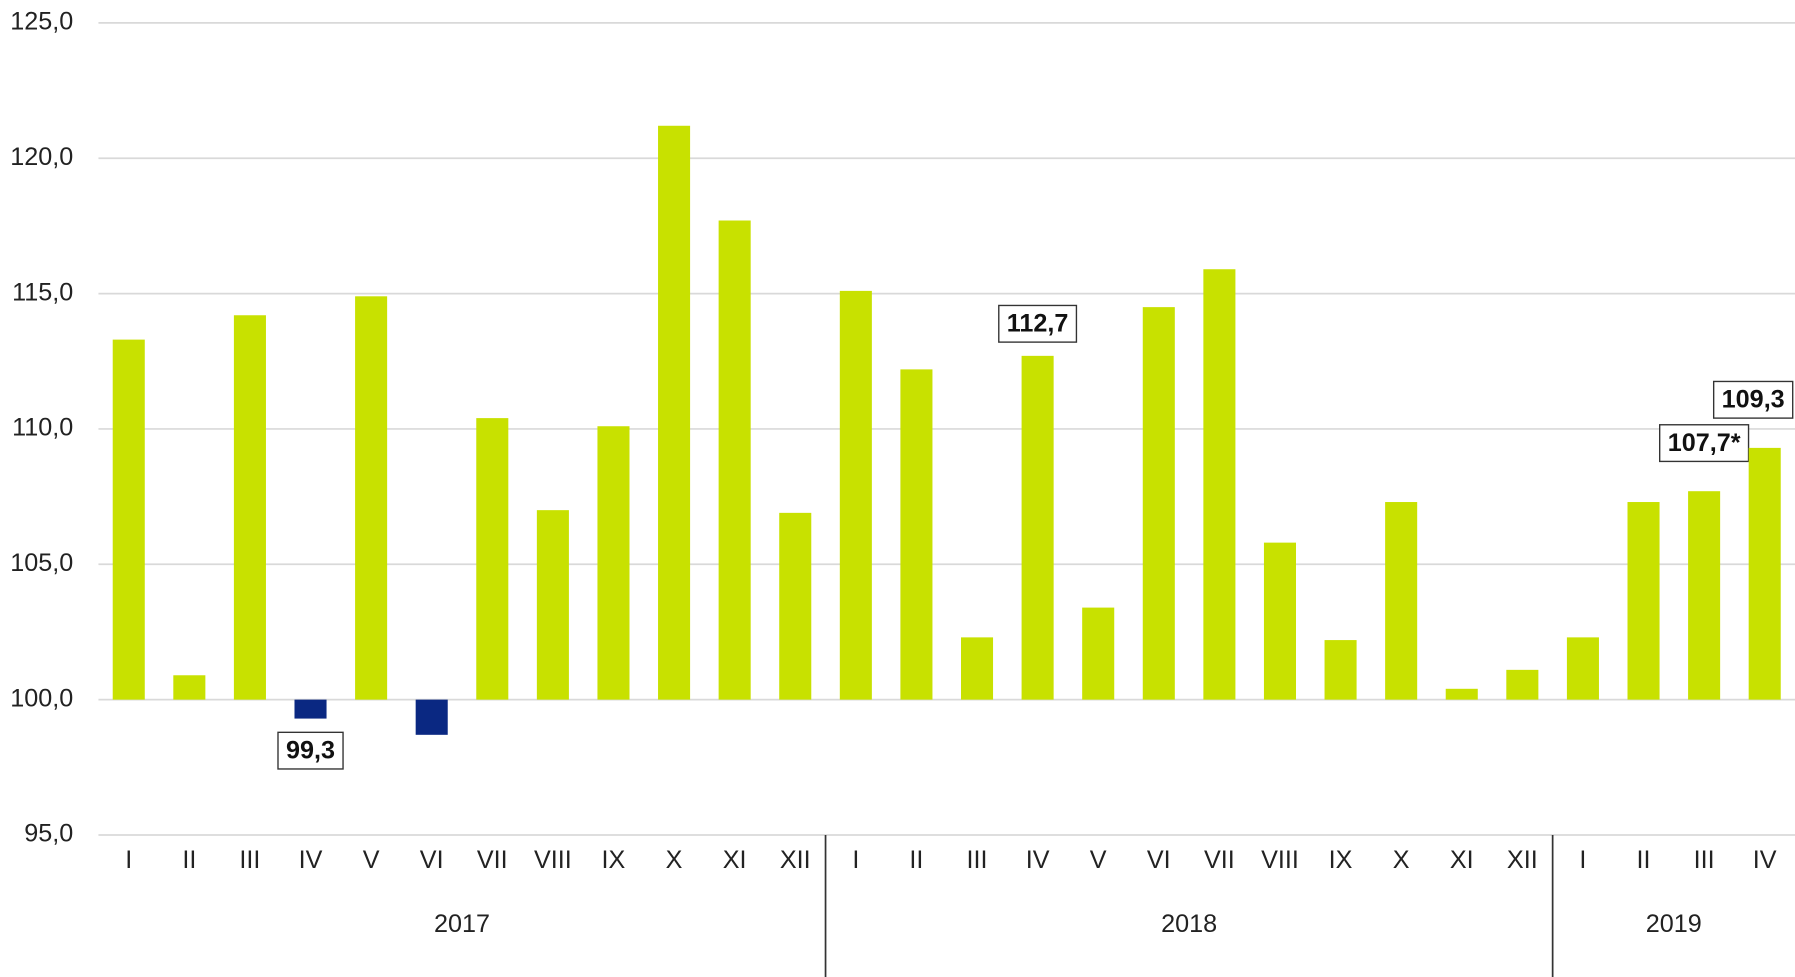 The height and width of the screenshot is (977, 1795). I want to click on value-label: 112,7, so click(1038, 324).